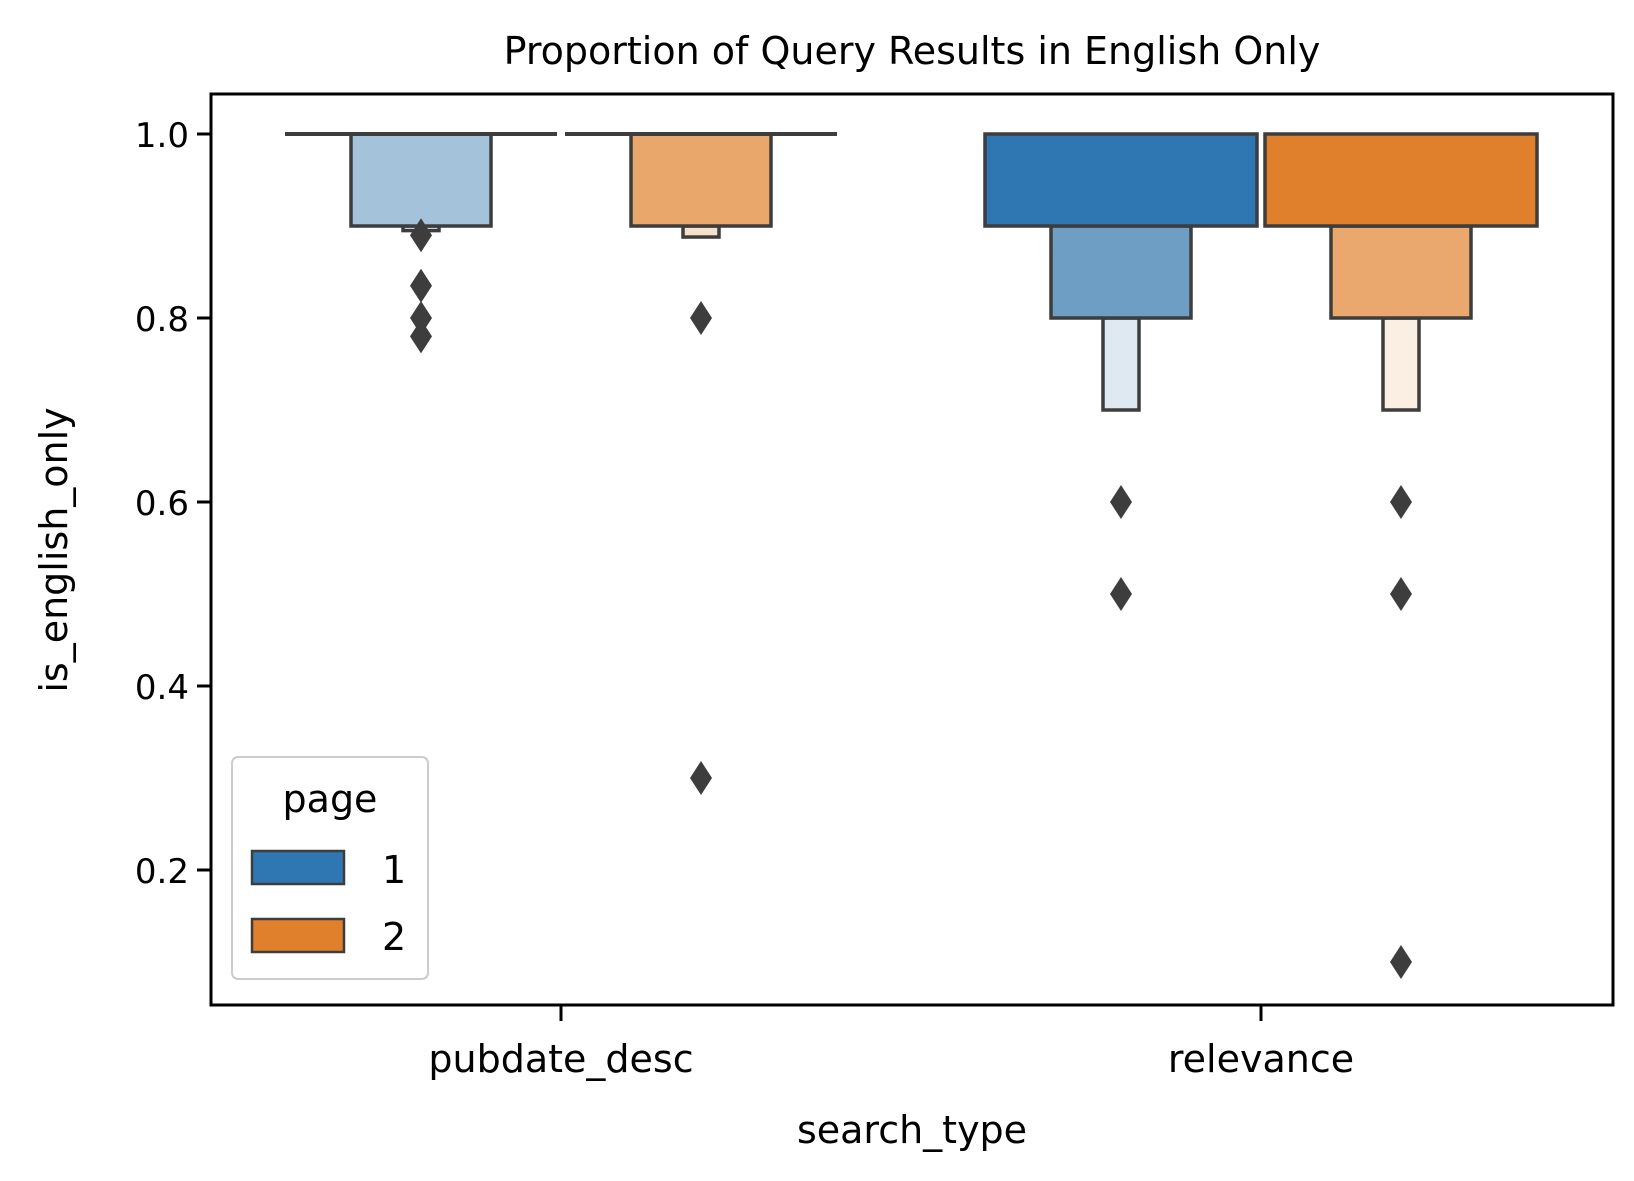 The image size is (1634, 1181). I want to click on legend-title: page, so click(330, 799).